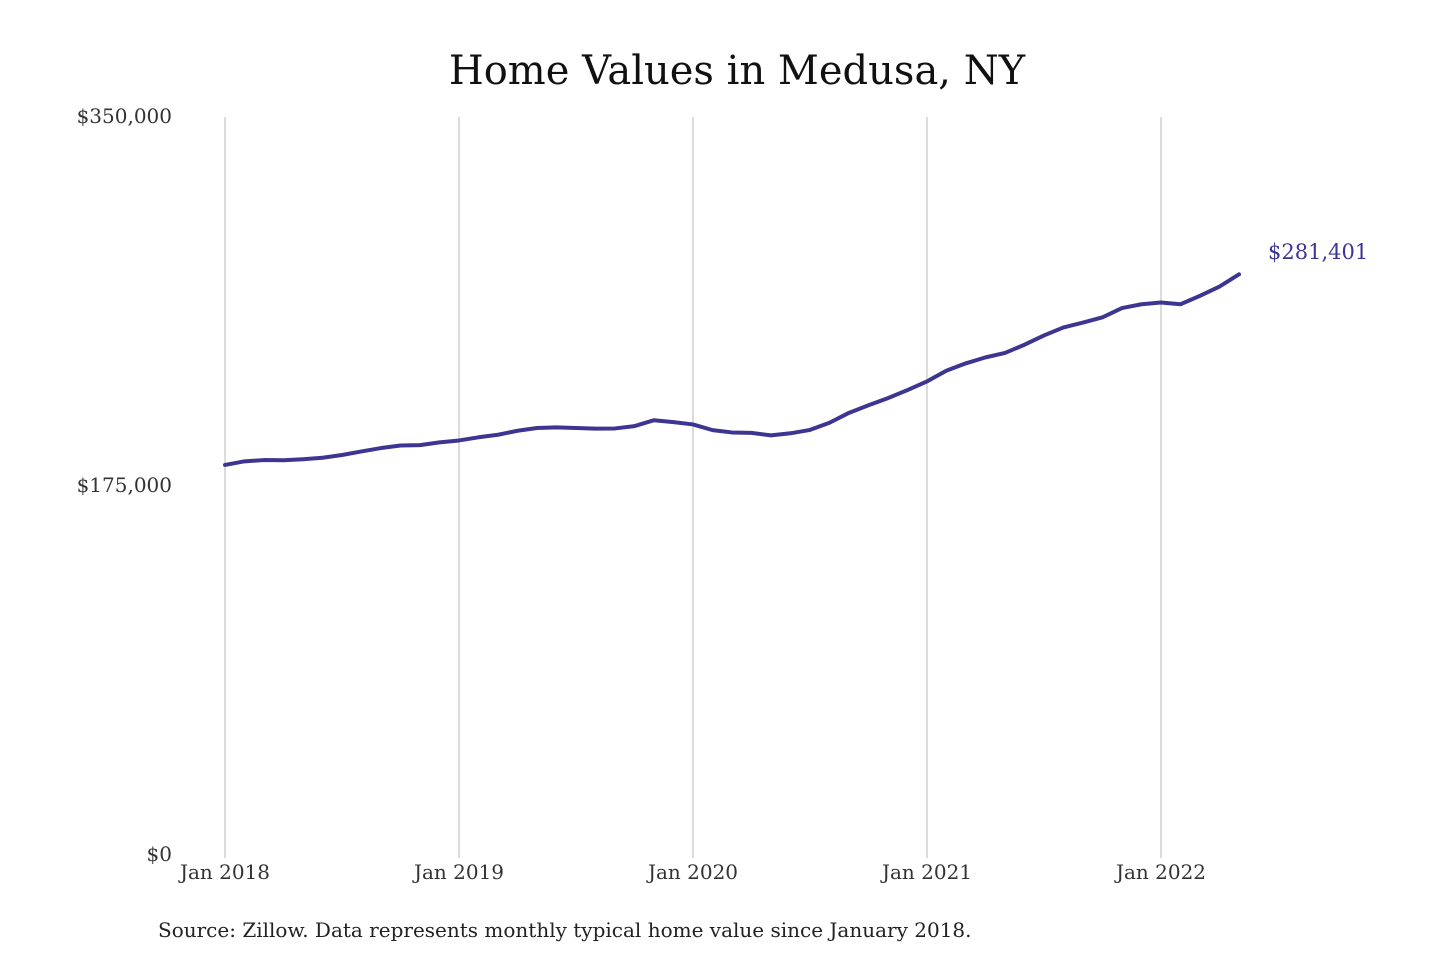 This screenshot has width=1440, height=960. What do you see at coordinates (124, 116) in the screenshot?
I see `y-tick-label: $350,000` at bounding box center [124, 116].